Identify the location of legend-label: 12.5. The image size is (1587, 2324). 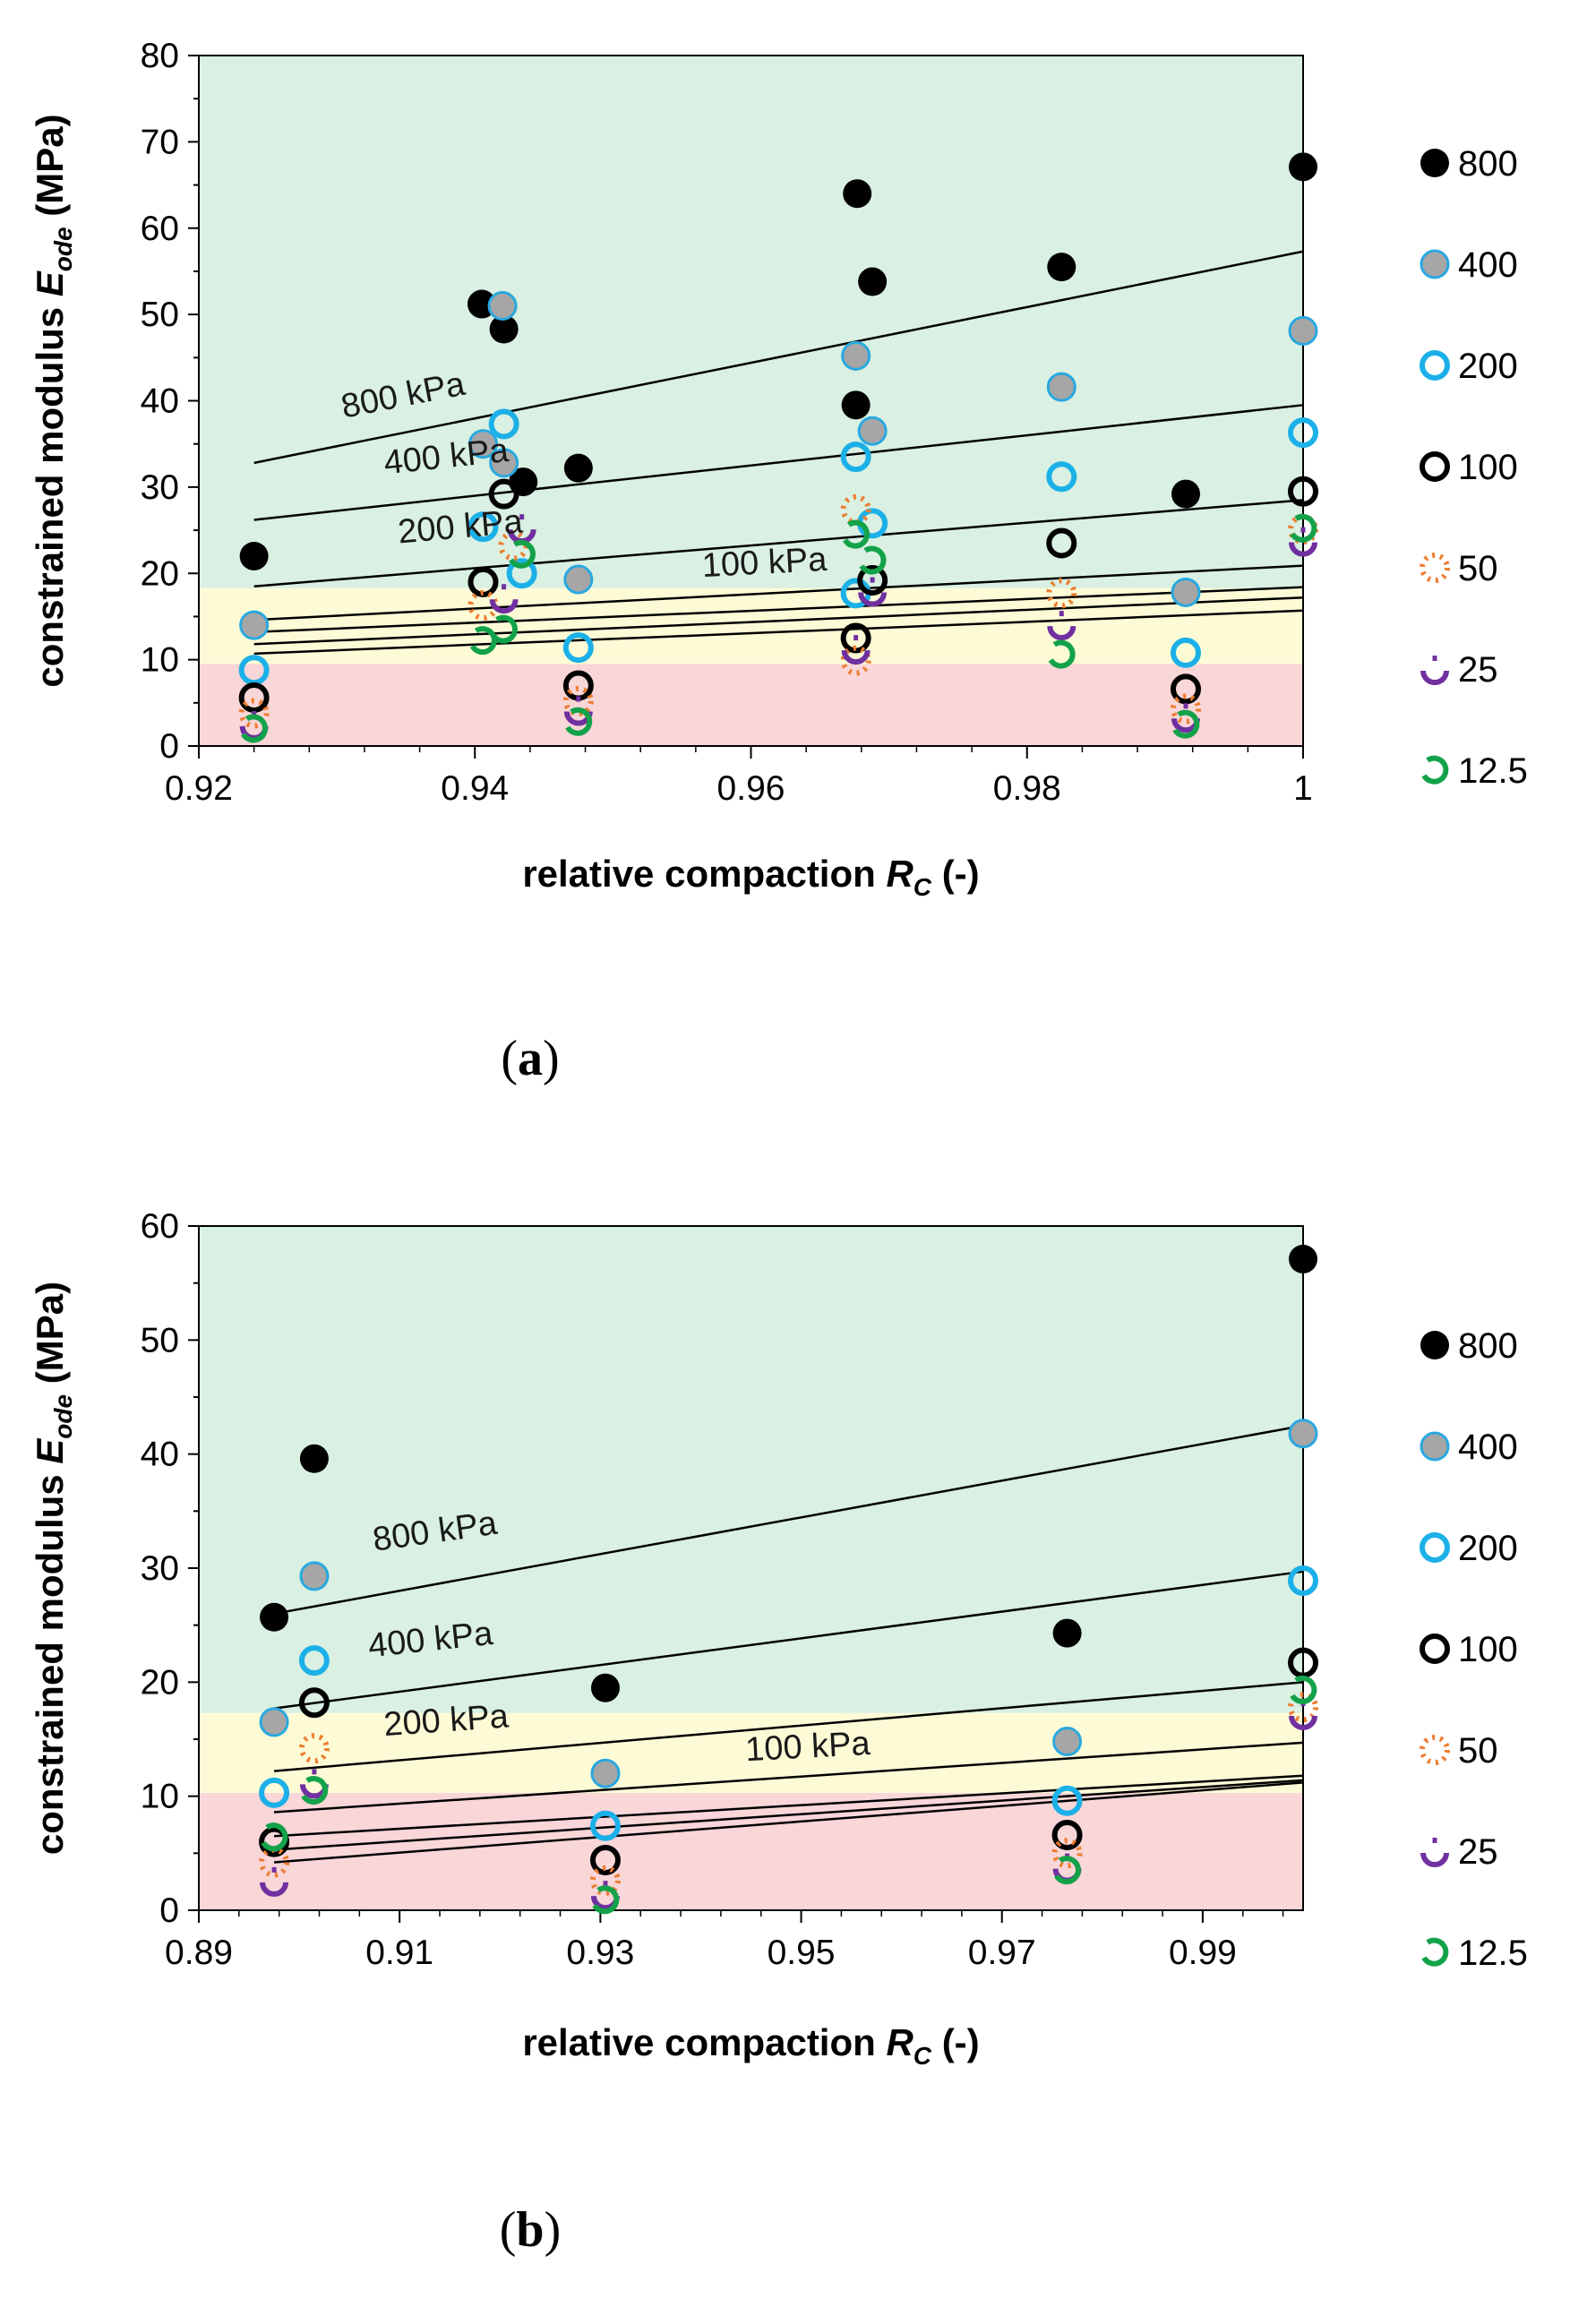
(1493, 771).